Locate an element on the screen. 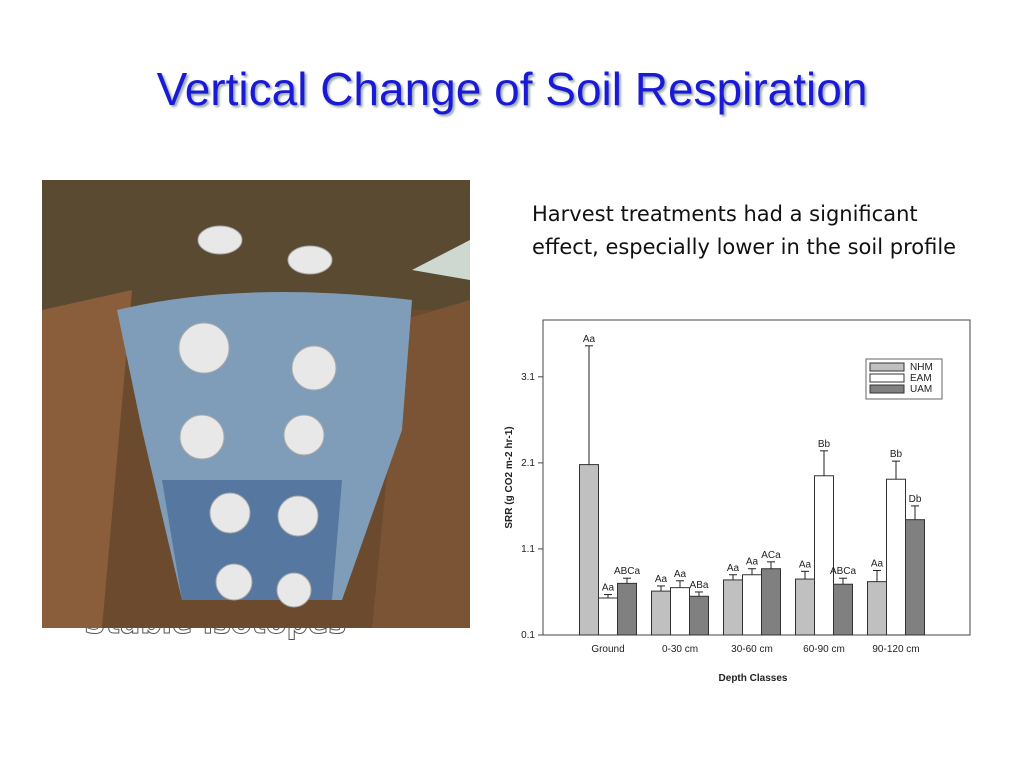 The height and width of the screenshot is (768, 1024). legend-label: NHM is located at coordinates (921, 367).